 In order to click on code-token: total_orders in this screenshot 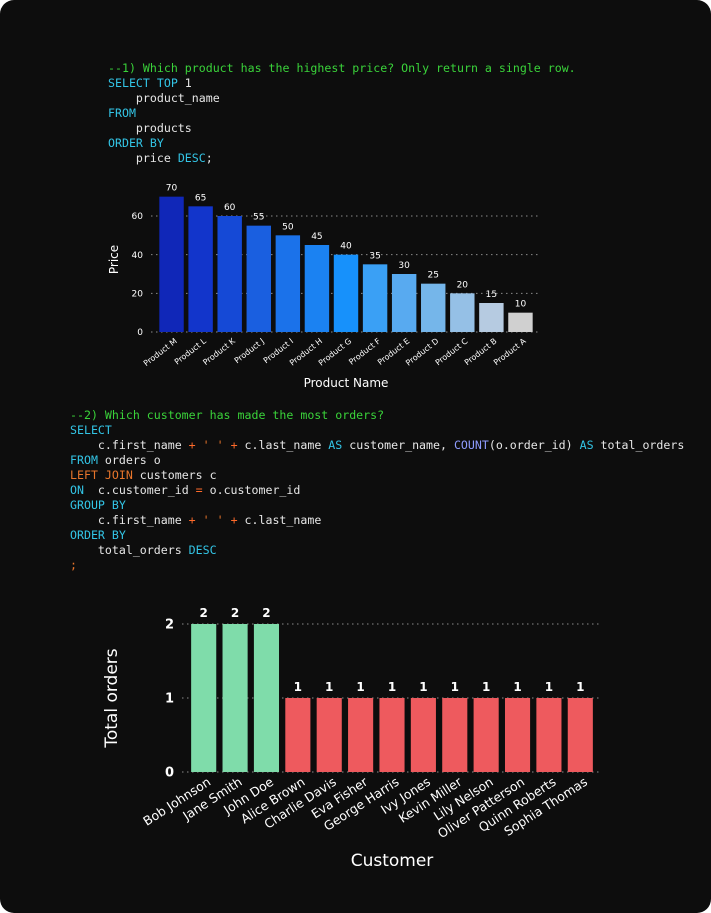, I will do `click(129, 550)`.